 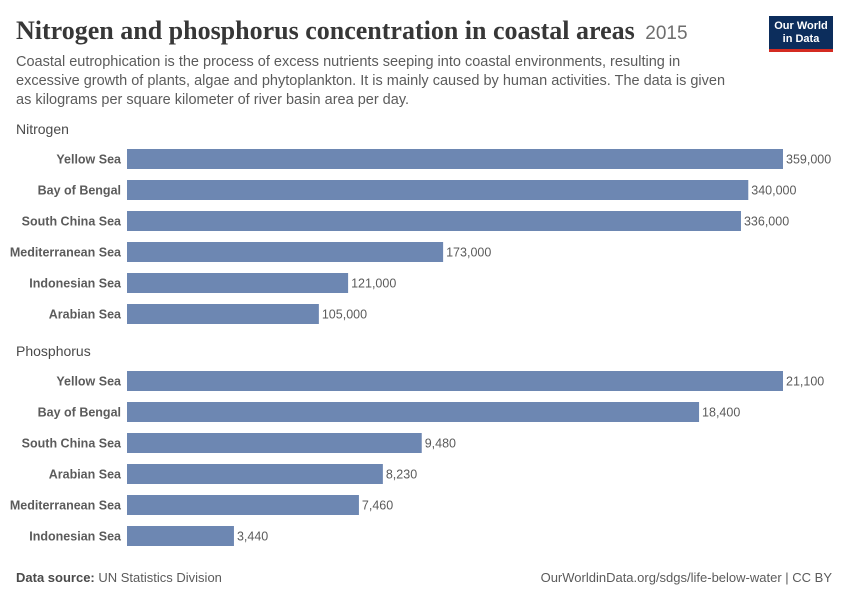 What do you see at coordinates (468, 253) in the screenshot?
I see `value-label: 173,000` at bounding box center [468, 253].